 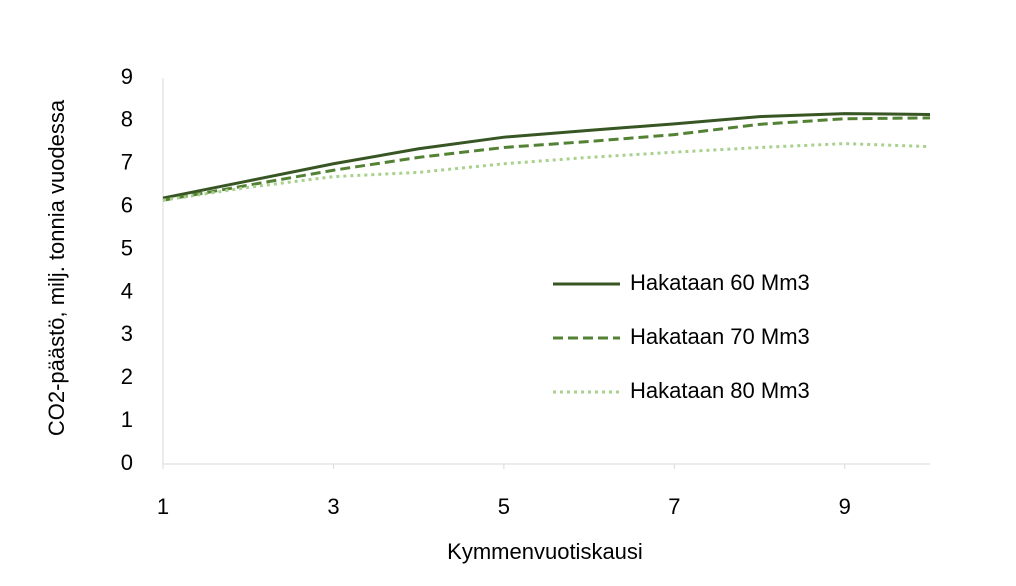 What do you see at coordinates (127, 462) in the screenshot?
I see `y-tick-label: 0` at bounding box center [127, 462].